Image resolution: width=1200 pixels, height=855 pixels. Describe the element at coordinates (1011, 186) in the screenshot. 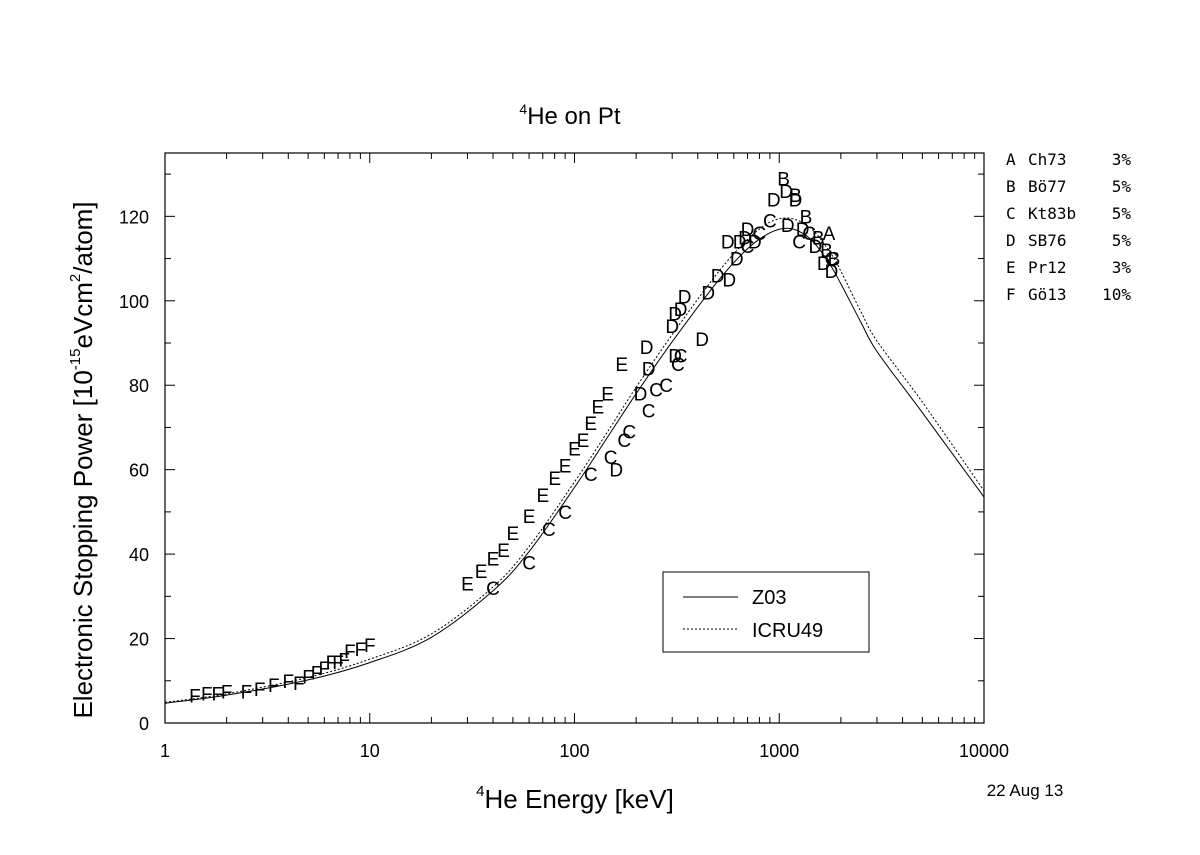

I see `dataset-key-letter: B` at that location.